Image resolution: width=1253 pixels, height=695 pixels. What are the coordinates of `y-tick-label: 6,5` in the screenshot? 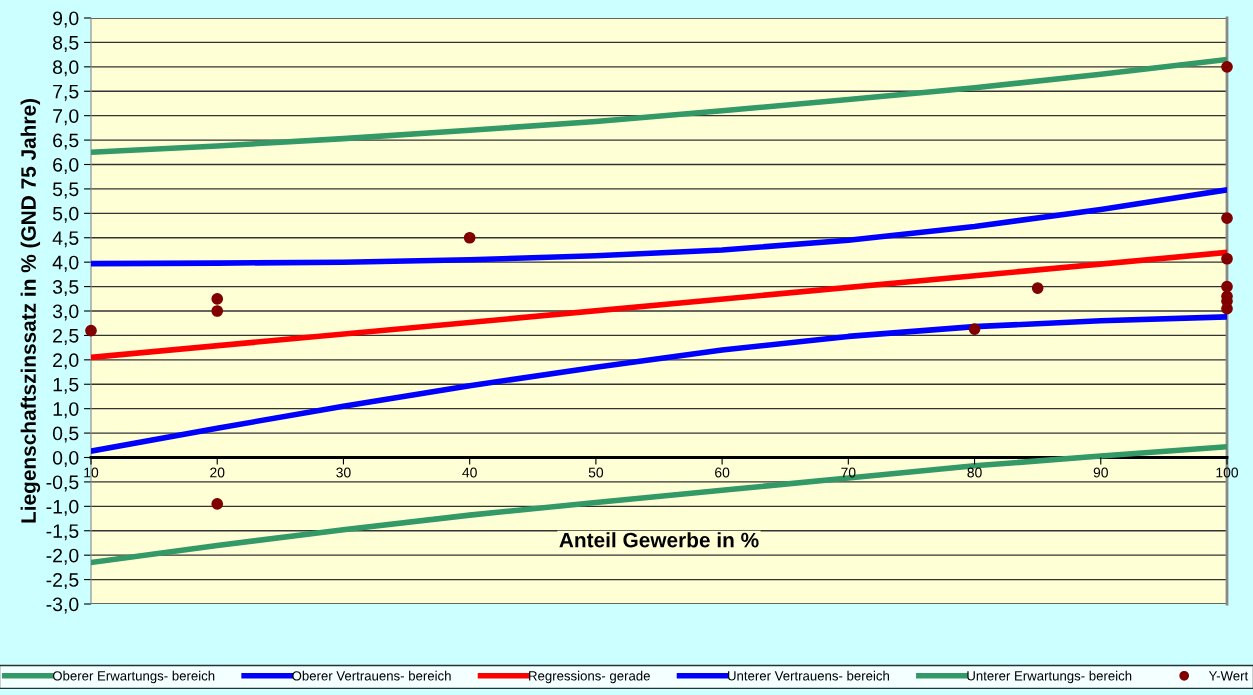 It's located at (66, 141).